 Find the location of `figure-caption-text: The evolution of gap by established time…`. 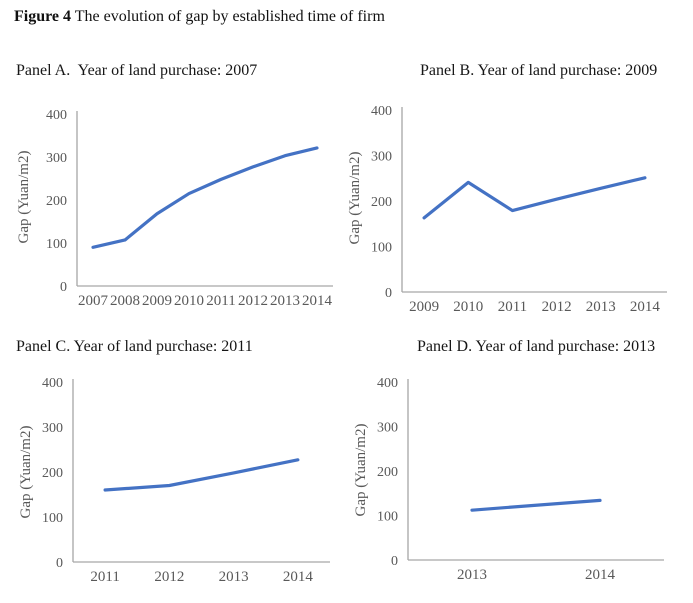

figure-caption-text: The evolution of gap by established time… is located at coordinates (228, 16).